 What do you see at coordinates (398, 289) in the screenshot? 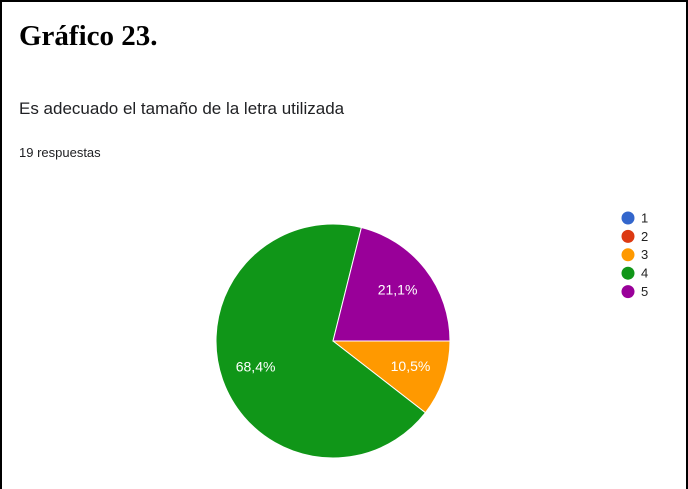
I see `data-label: 21,1%` at bounding box center [398, 289].